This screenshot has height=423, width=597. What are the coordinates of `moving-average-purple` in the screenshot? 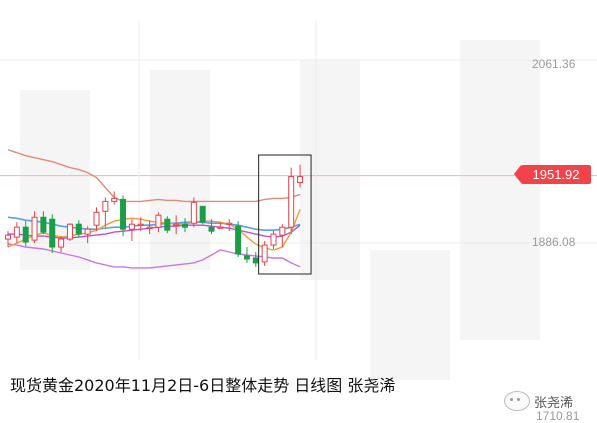 It's located at (154, 231).